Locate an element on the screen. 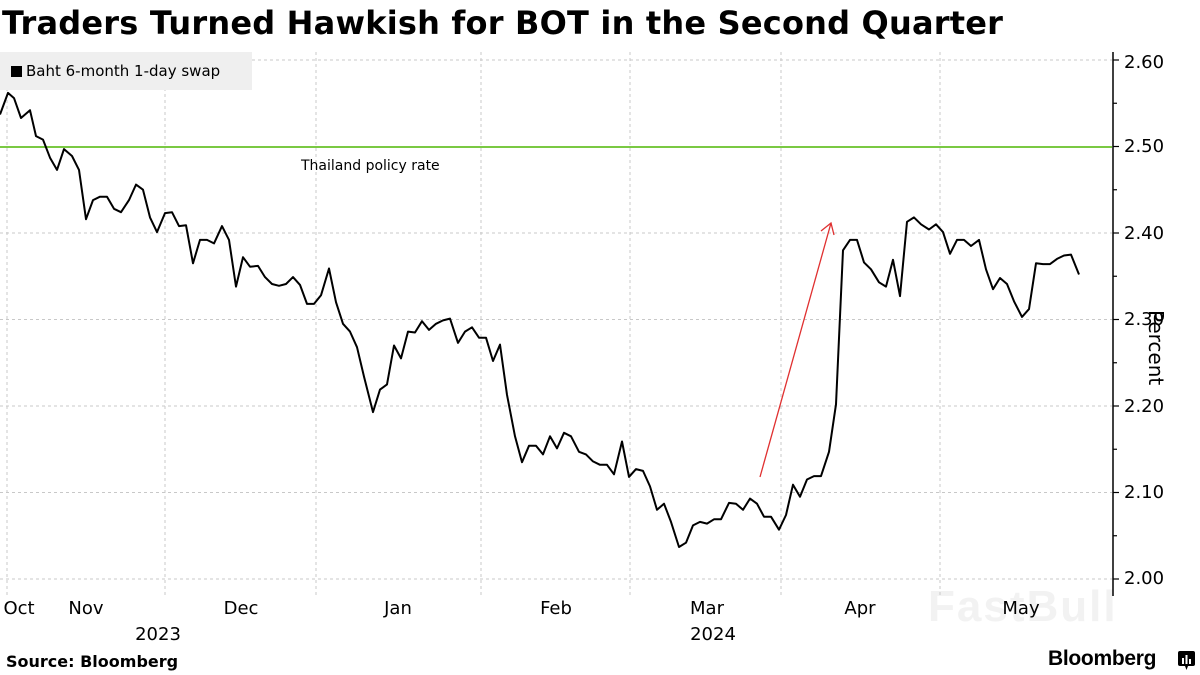 The height and width of the screenshot is (675, 1200). x-year-2023: 2023 is located at coordinates (158, 634).